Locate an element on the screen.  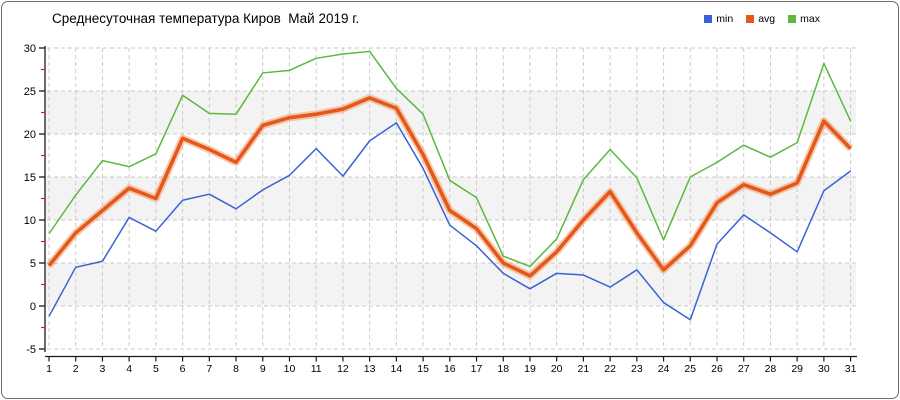
y-tick-label: -5 is located at coordinates (31, 350).